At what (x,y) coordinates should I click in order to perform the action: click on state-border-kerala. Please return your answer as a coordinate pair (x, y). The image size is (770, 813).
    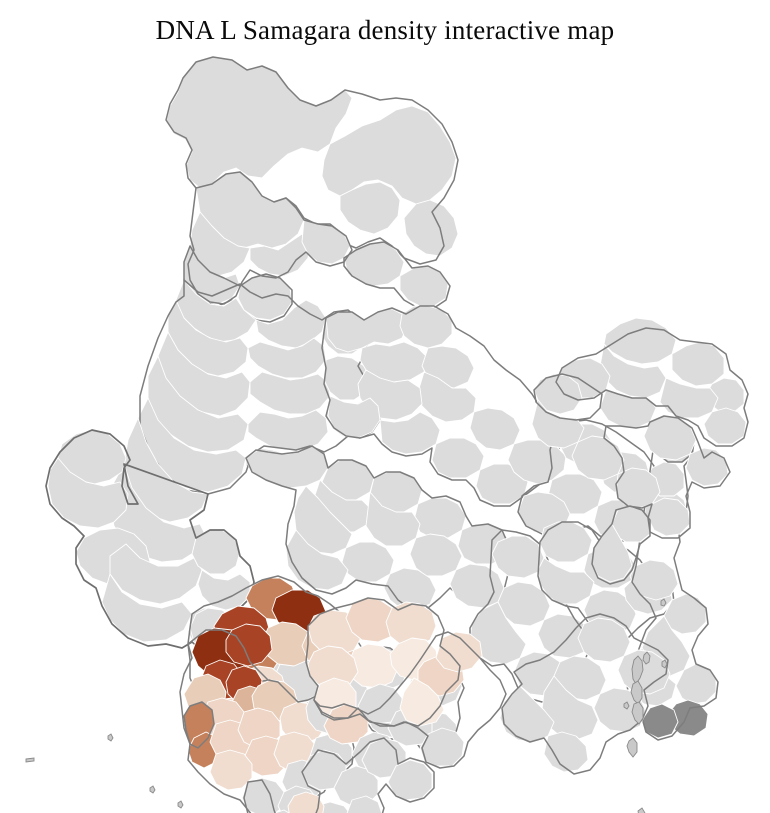
    Looking at the image, I should click on (259, 796).